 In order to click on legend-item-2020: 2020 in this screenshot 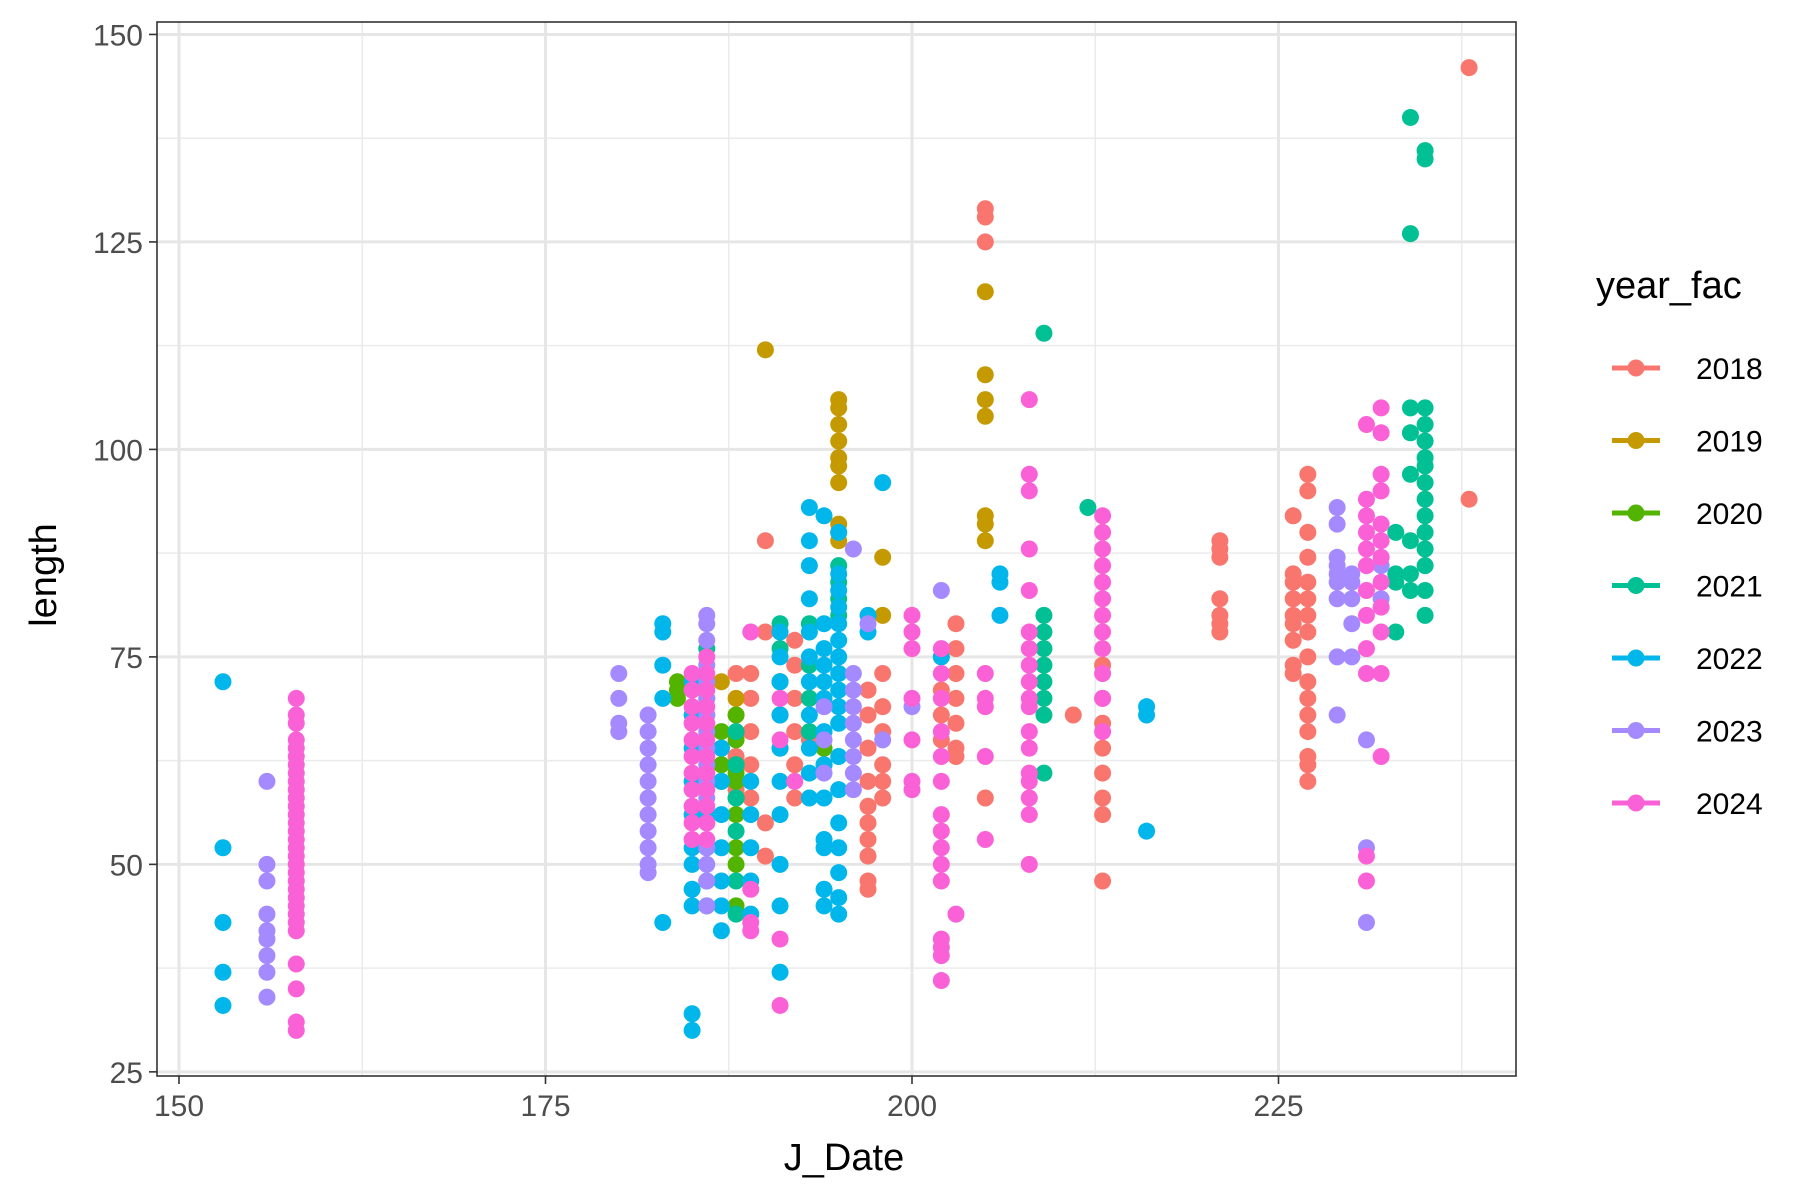, I will do `click(1687, 514)`.